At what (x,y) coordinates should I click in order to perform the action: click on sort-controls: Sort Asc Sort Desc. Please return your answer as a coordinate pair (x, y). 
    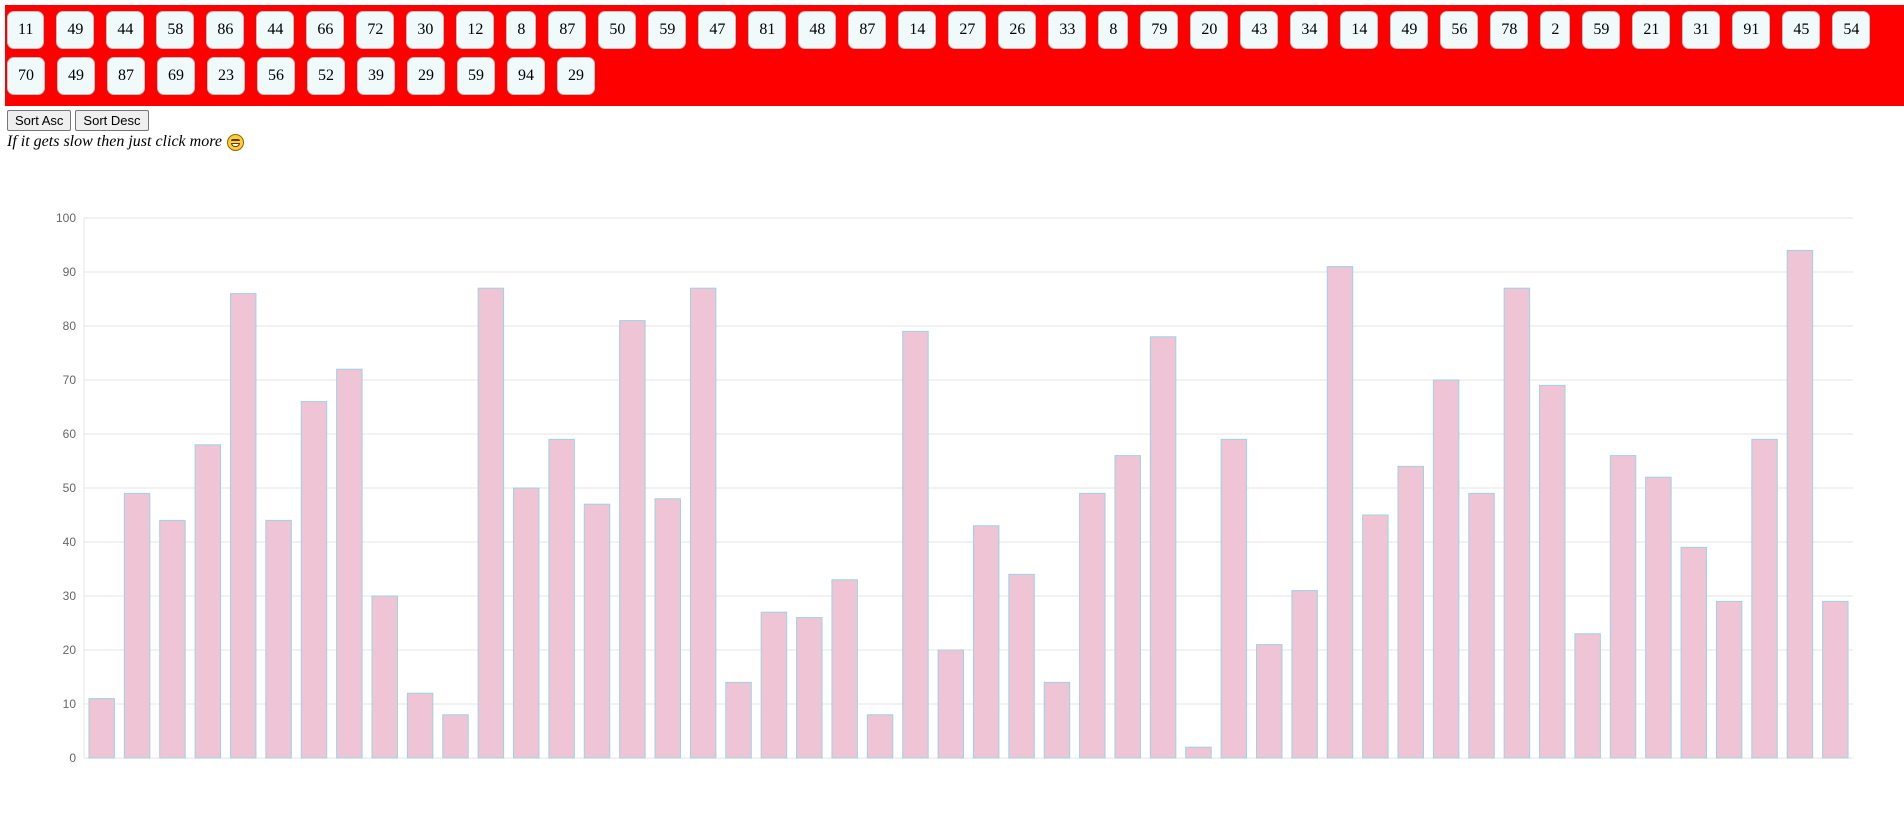
    Looking at the image, I should click on (78, 120).